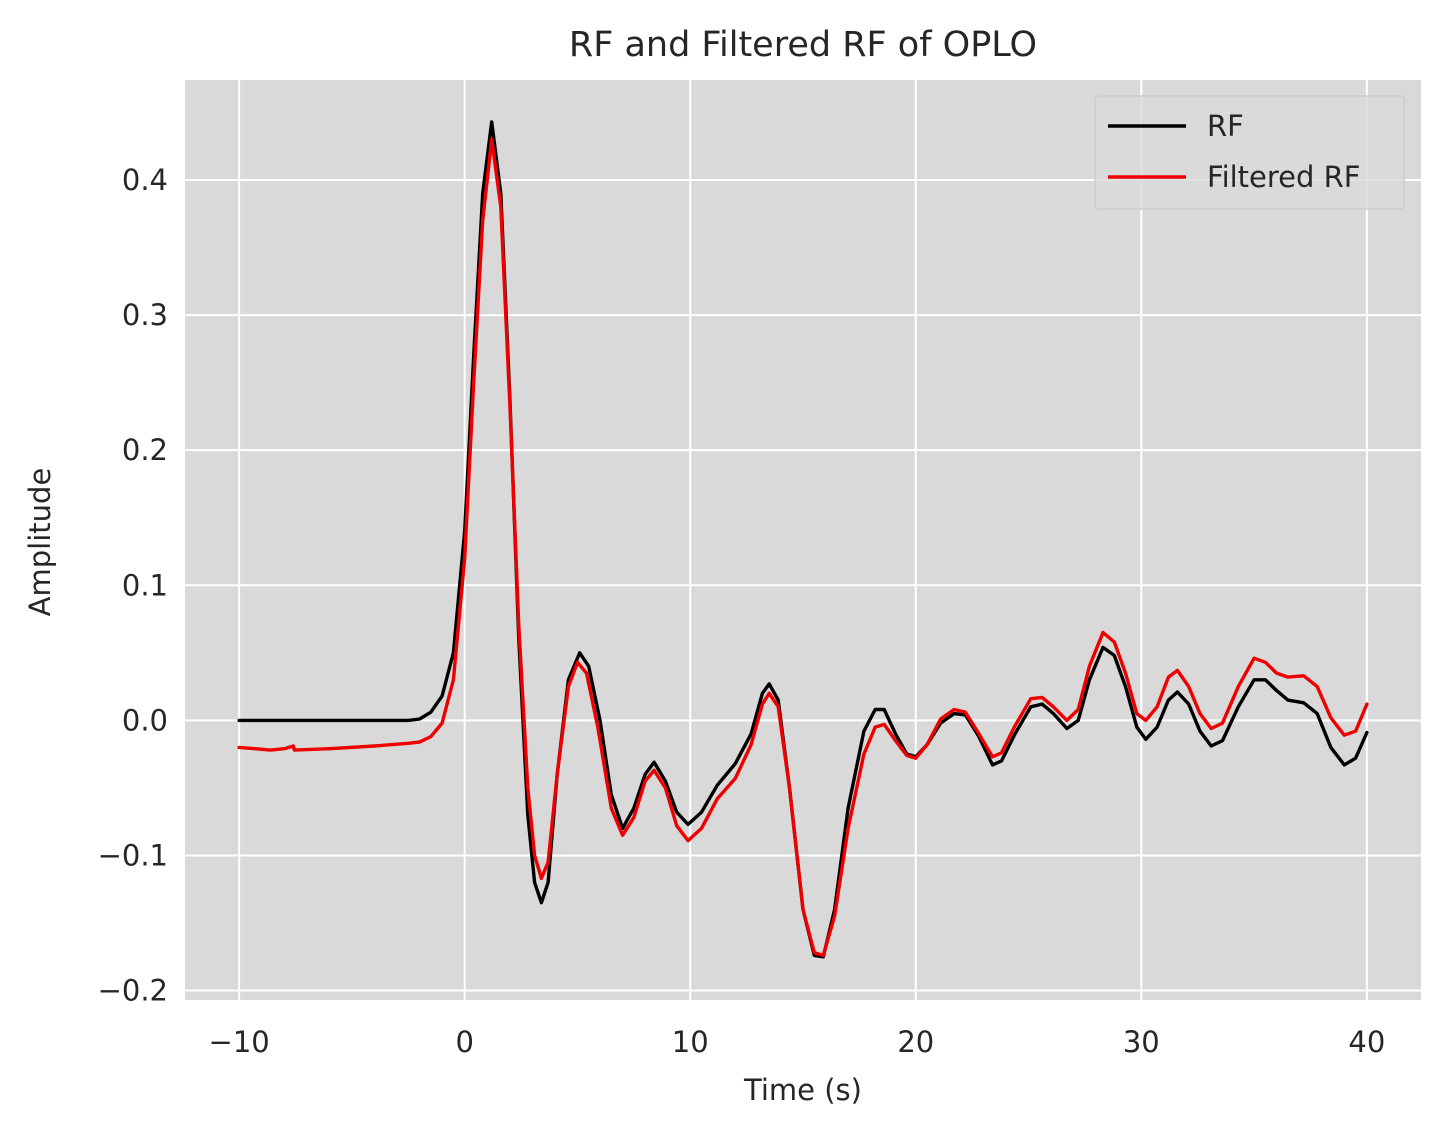 Image resolution: width=1446 pixels, height=1134 pixels. What do you see at coordinates (239, 1042) in the screenshot?
I see `x-tick-label: −10` at bounding box center [239, 1042].